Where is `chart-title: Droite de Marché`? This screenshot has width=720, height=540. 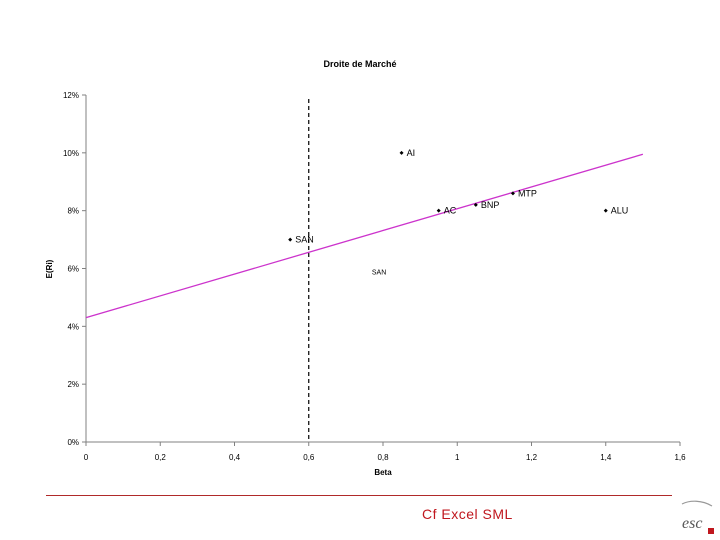
chart-title: Droite de Marché is located at coordinates (359, 64).